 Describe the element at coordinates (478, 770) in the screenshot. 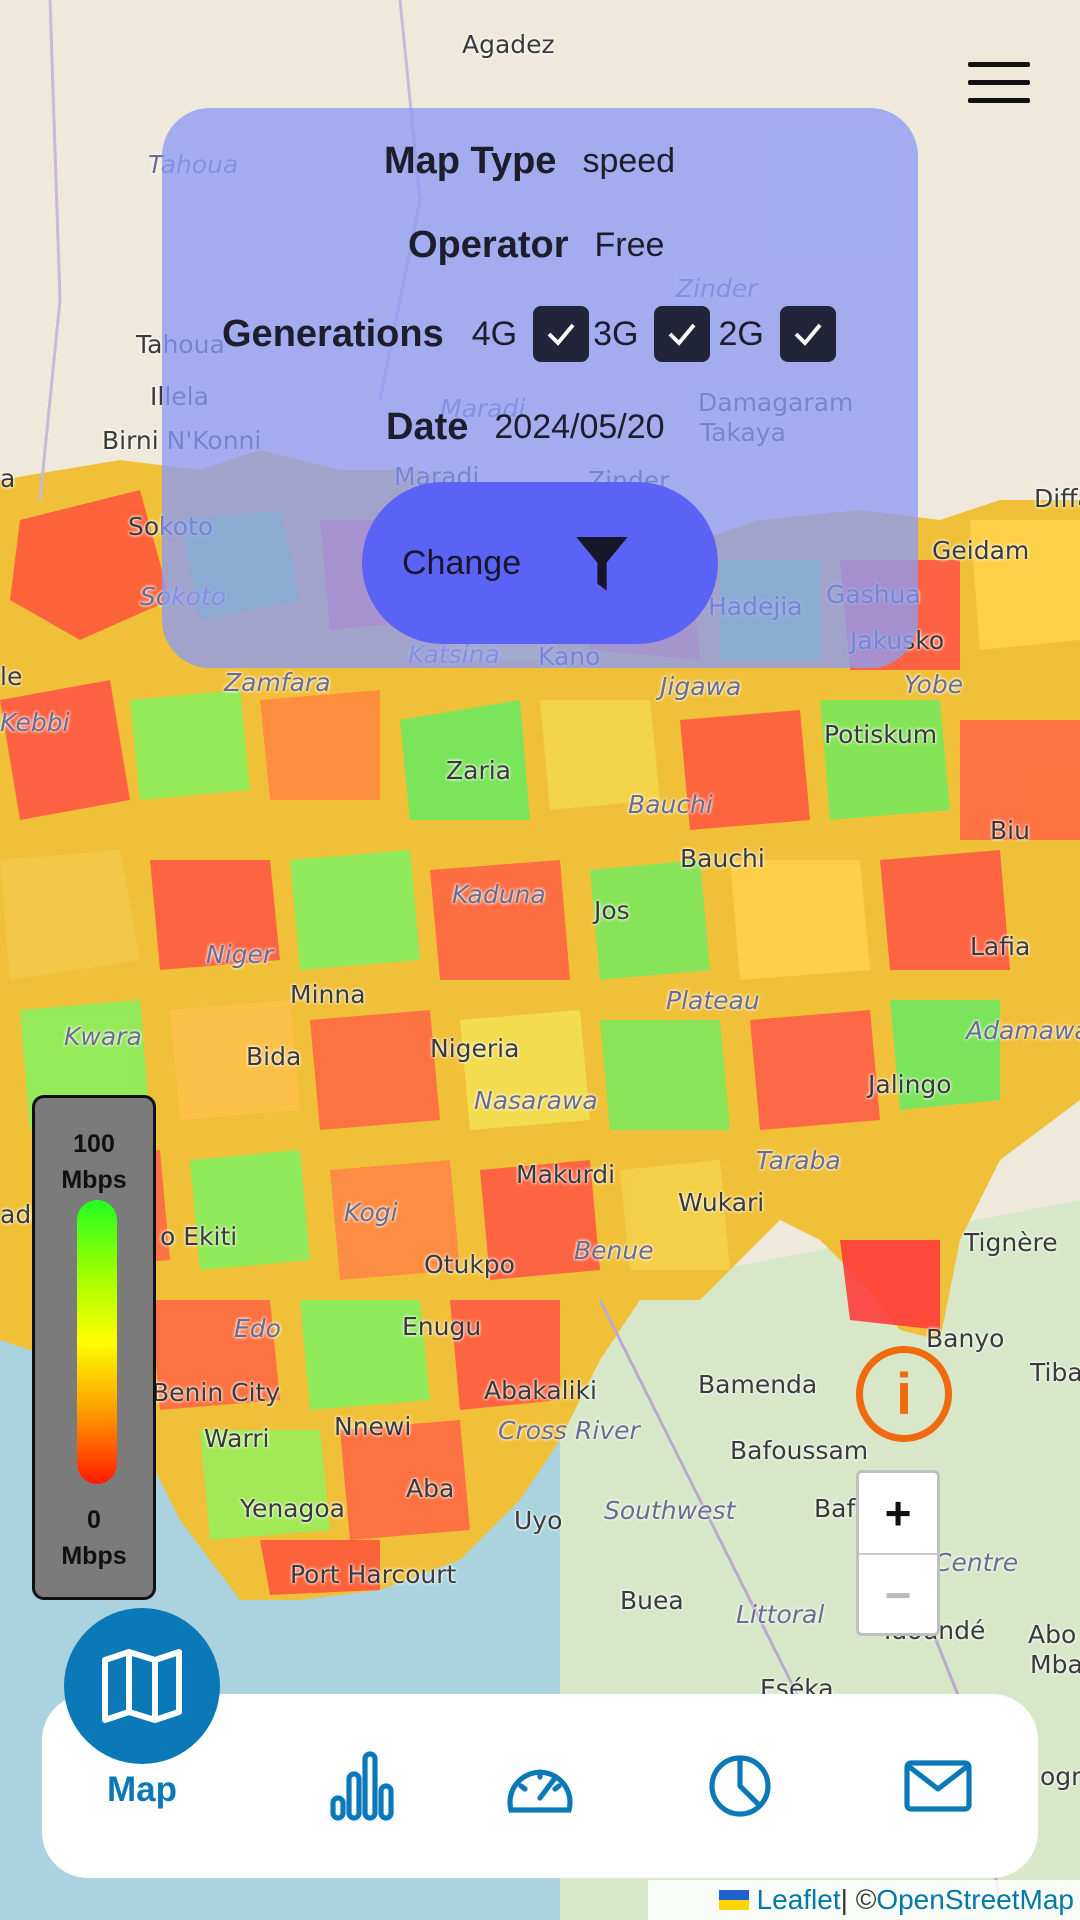

I see `map-label-zaria: Zaria` at that location.